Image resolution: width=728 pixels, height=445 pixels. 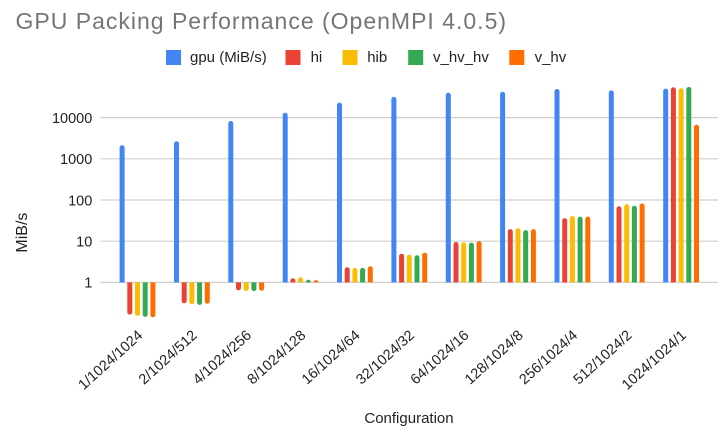 I want to click on svg-text: hi, so click(x=317, y=57).